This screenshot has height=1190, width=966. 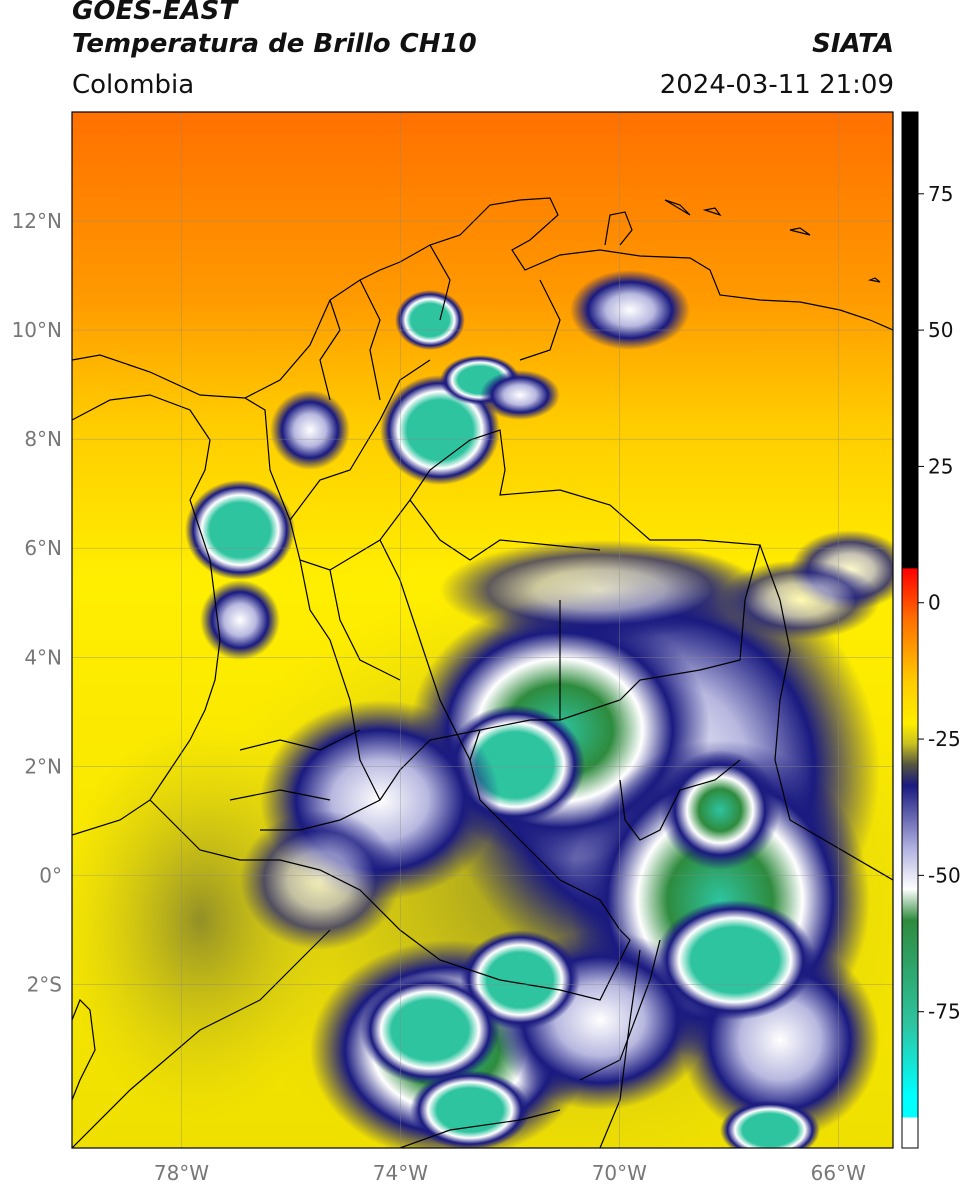 What do you see at coordinates (400, 1173) in the screenshot?
I see `lon-tick-label: 74°W` at bounding box center [400, 1173].